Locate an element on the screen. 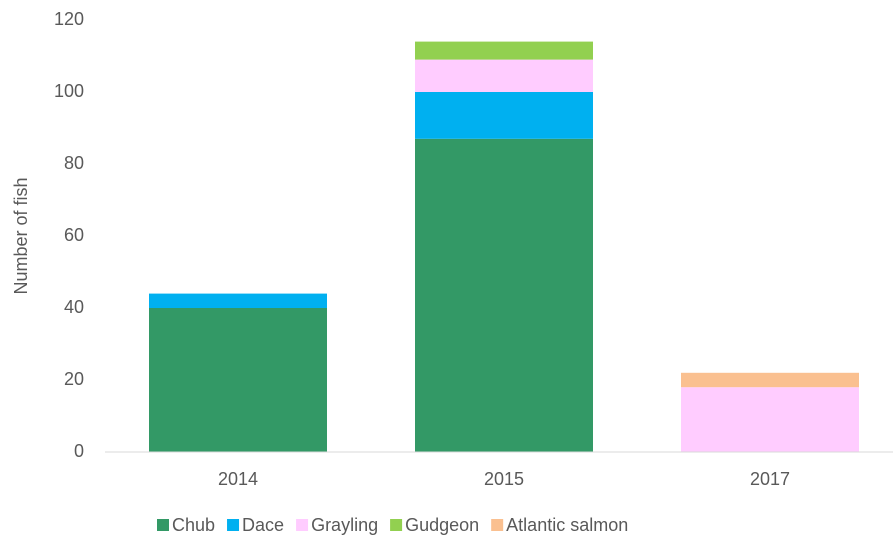  y-axis-label: Number of fish is located at coordinates (21, 235).